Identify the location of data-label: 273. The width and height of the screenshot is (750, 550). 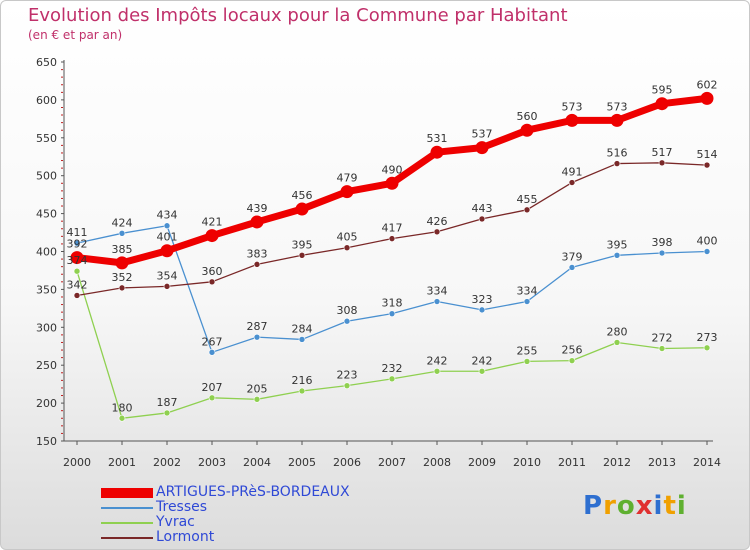
(707, 337).